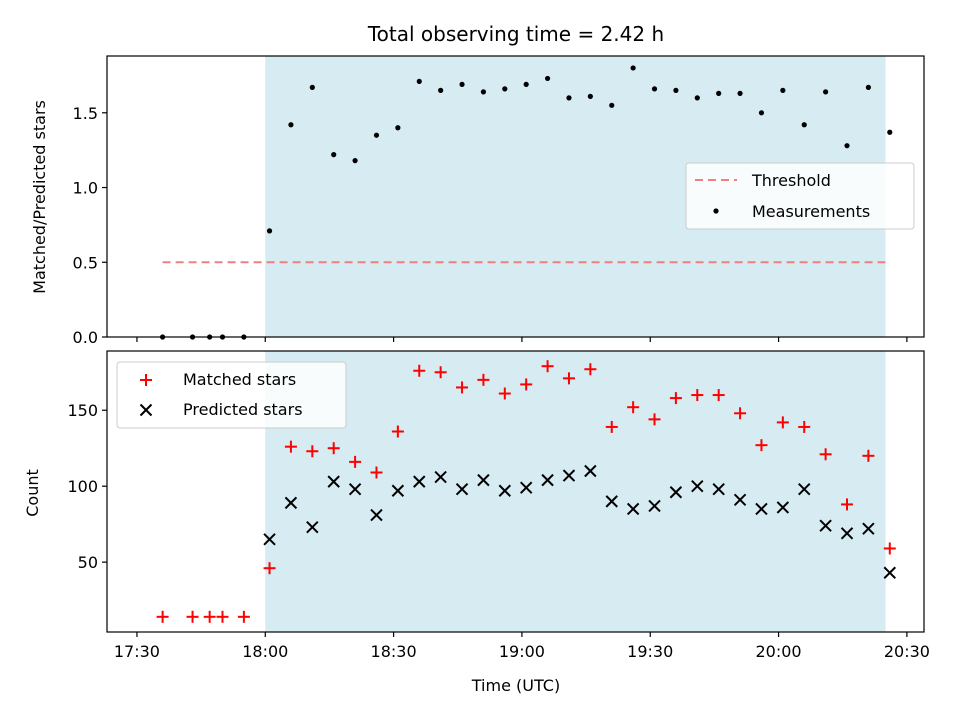 This screenshot has width=960, height=720. Describe the element at coordinates (85, 113) in the screenshot. I see `ratio-y-tick-label: 1.5` at that location.